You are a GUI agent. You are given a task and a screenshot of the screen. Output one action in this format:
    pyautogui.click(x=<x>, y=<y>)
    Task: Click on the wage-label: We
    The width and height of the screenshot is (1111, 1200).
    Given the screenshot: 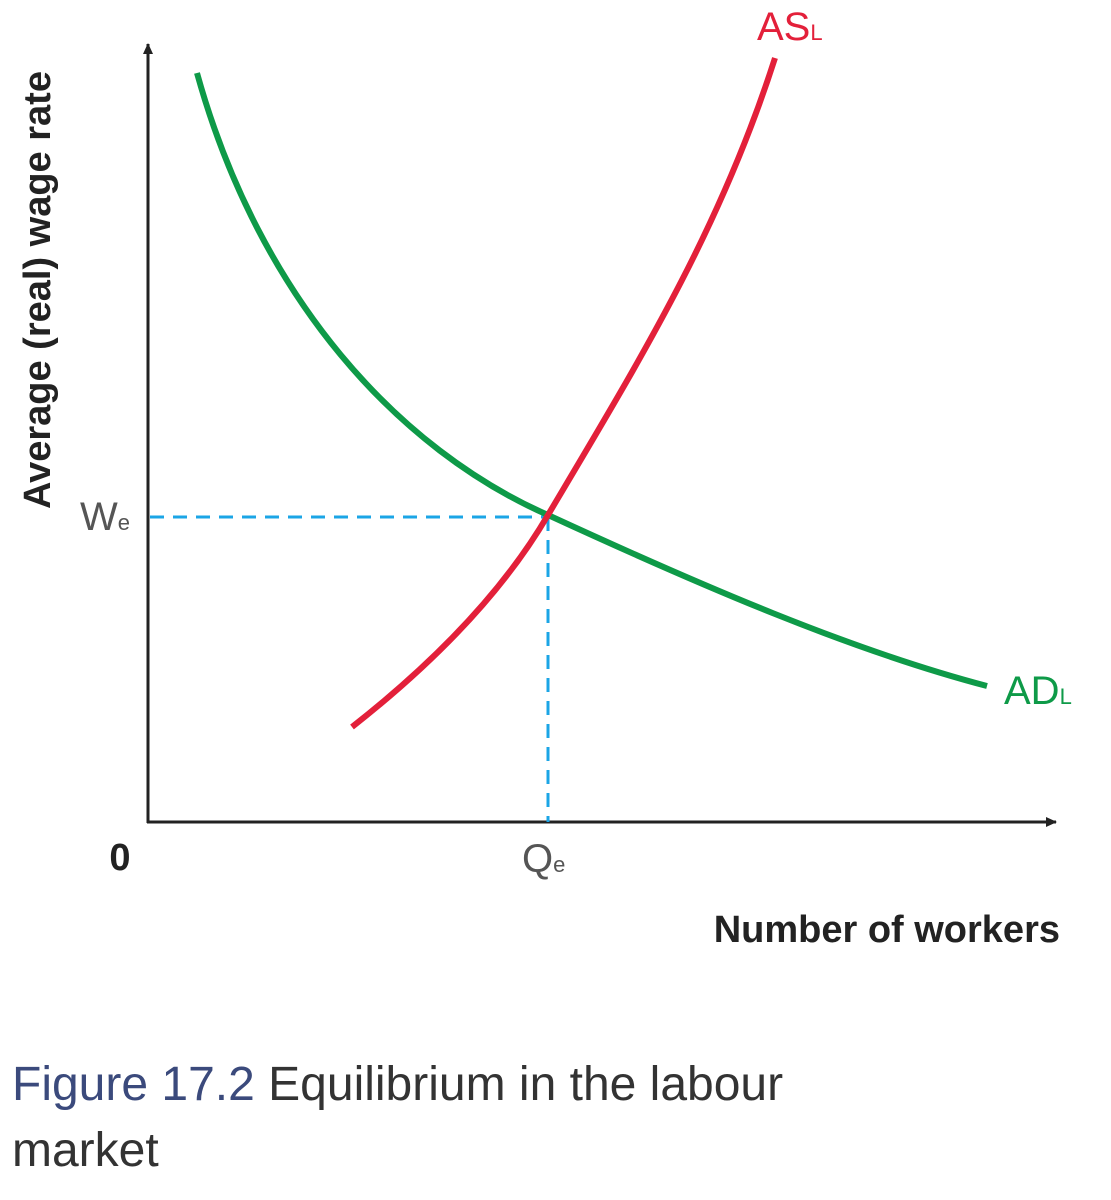 What is the action you would take?
    pyautogui.click(x=105, y=517)
    